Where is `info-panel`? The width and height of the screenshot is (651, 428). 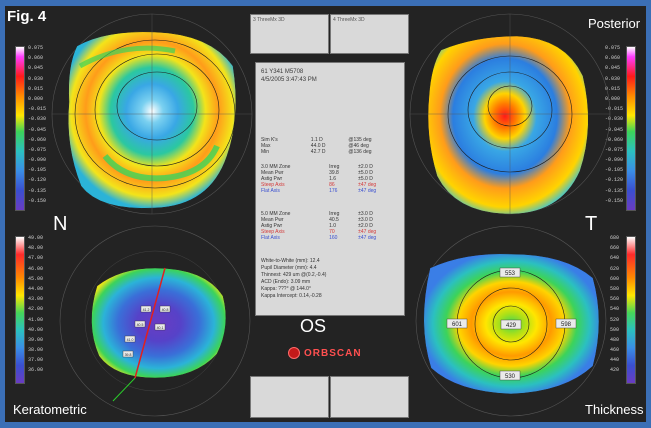
info-panel is located at coordinates (330, 189).